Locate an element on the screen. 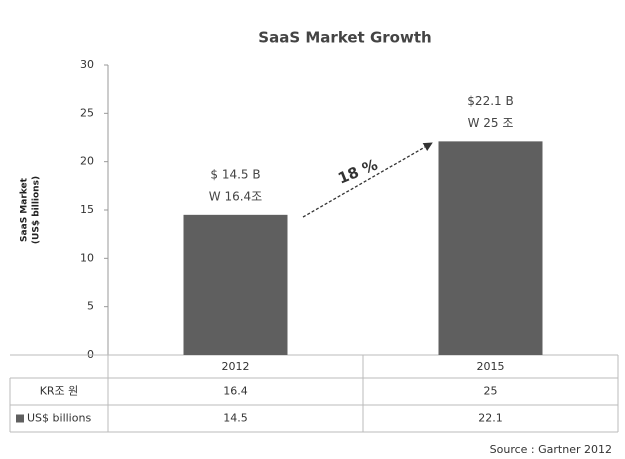  x-tick-label: 2015 is located at coordinates (491, 366).